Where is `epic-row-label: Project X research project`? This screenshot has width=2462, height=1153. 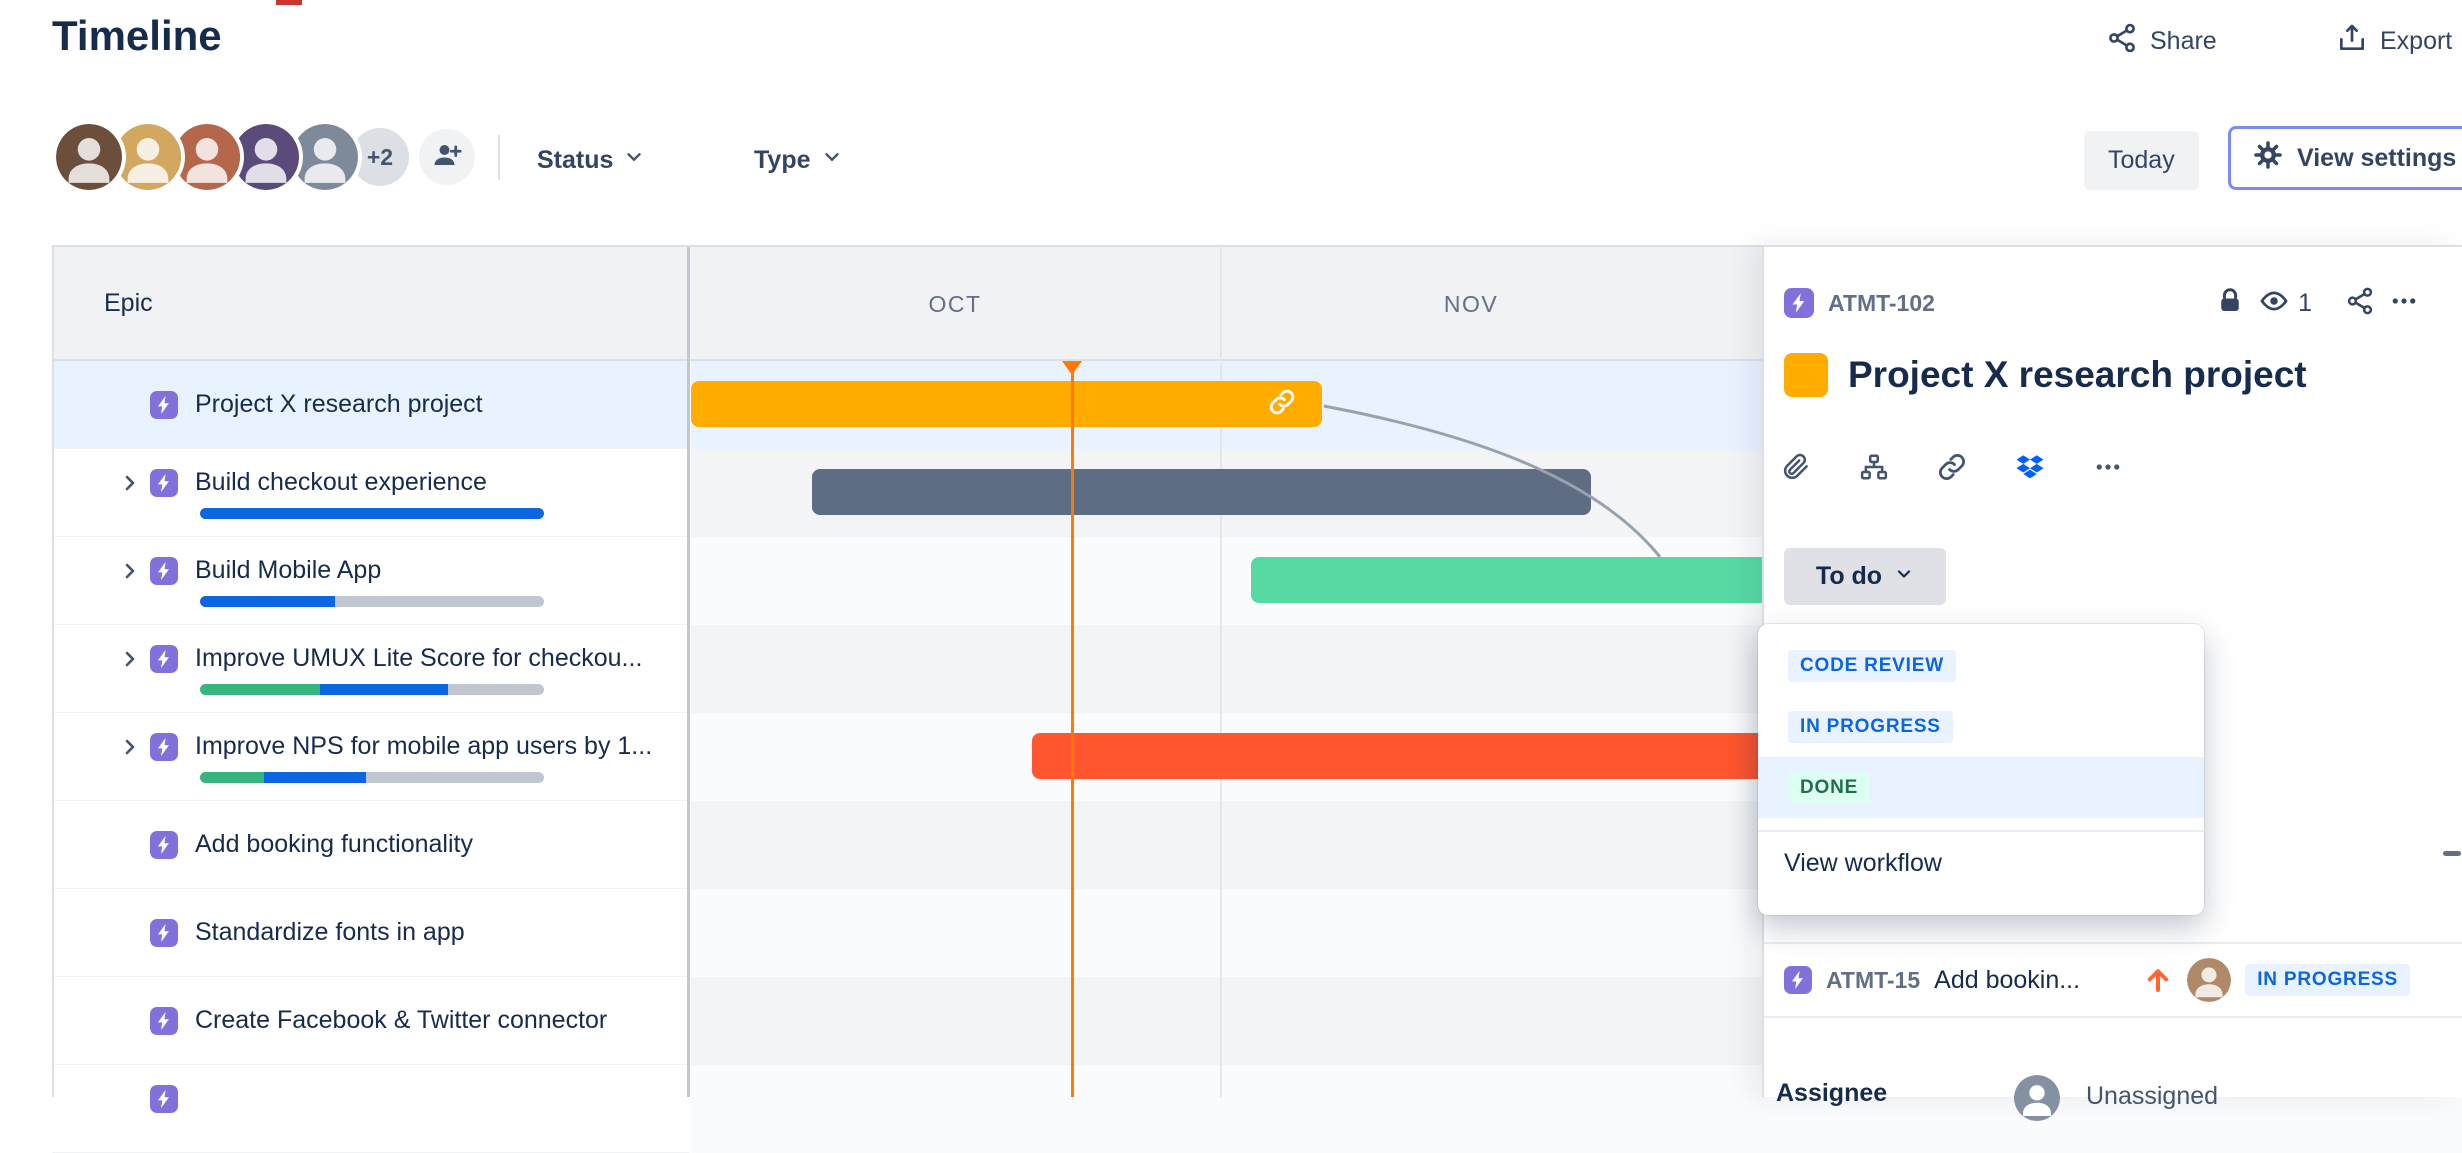
epic-row-label: Project X research project is located at coordinates (339, 404).